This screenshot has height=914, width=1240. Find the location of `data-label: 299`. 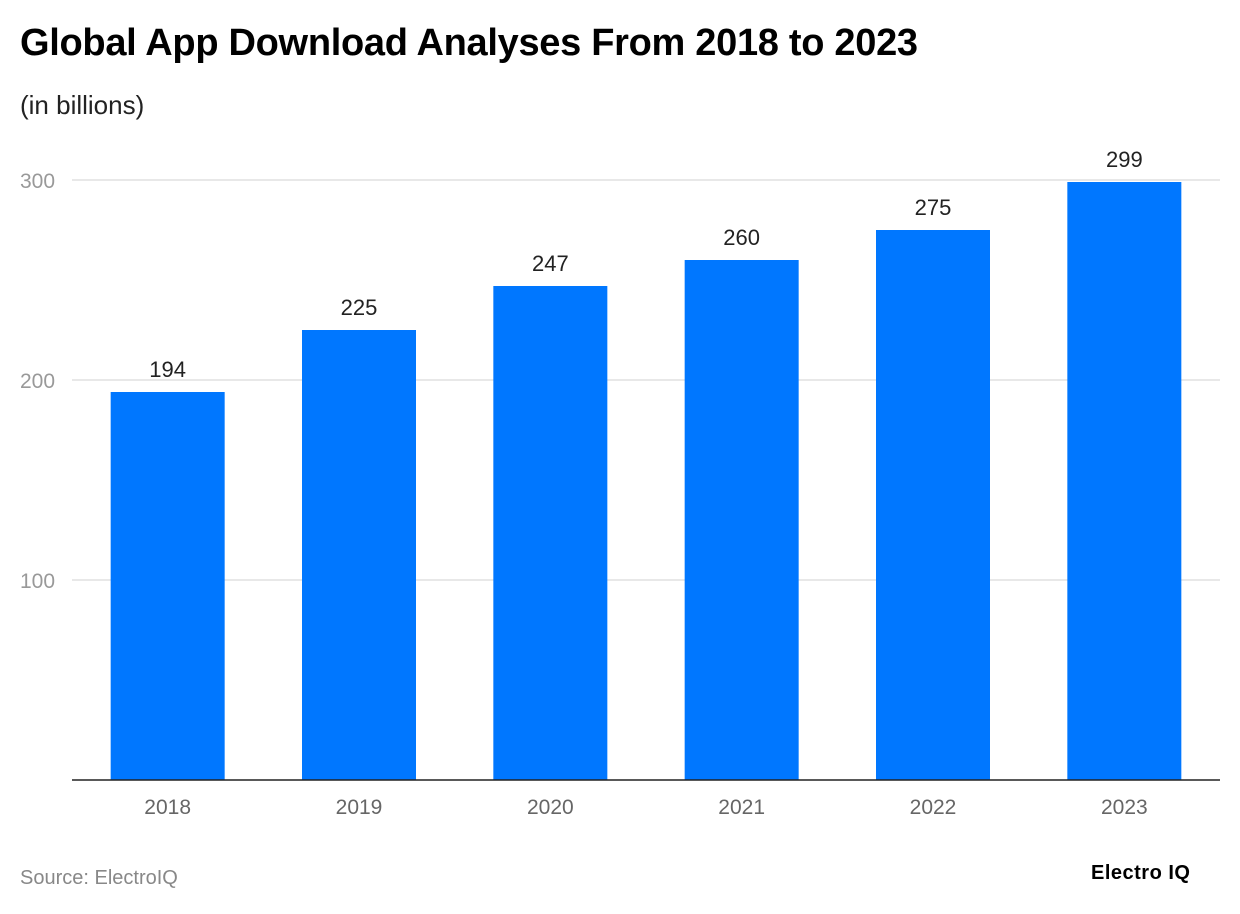

data-label: 299 is located at coordinates (1124, 159).